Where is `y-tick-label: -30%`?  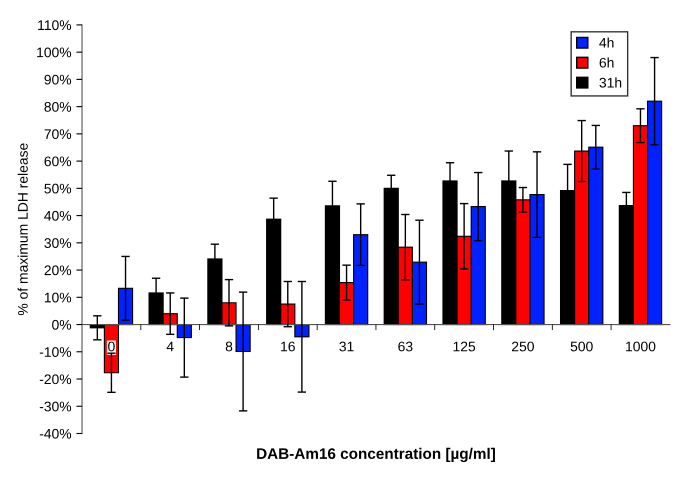 y-tick-label: -30% is located at coordinates (56, 407).